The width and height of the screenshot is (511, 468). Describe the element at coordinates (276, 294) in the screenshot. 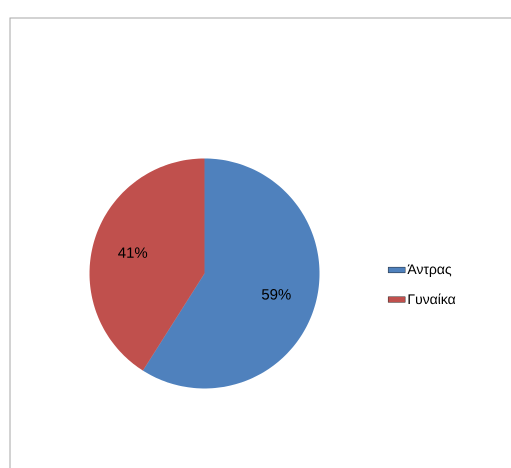

I see `data-label: 59%` at that location.